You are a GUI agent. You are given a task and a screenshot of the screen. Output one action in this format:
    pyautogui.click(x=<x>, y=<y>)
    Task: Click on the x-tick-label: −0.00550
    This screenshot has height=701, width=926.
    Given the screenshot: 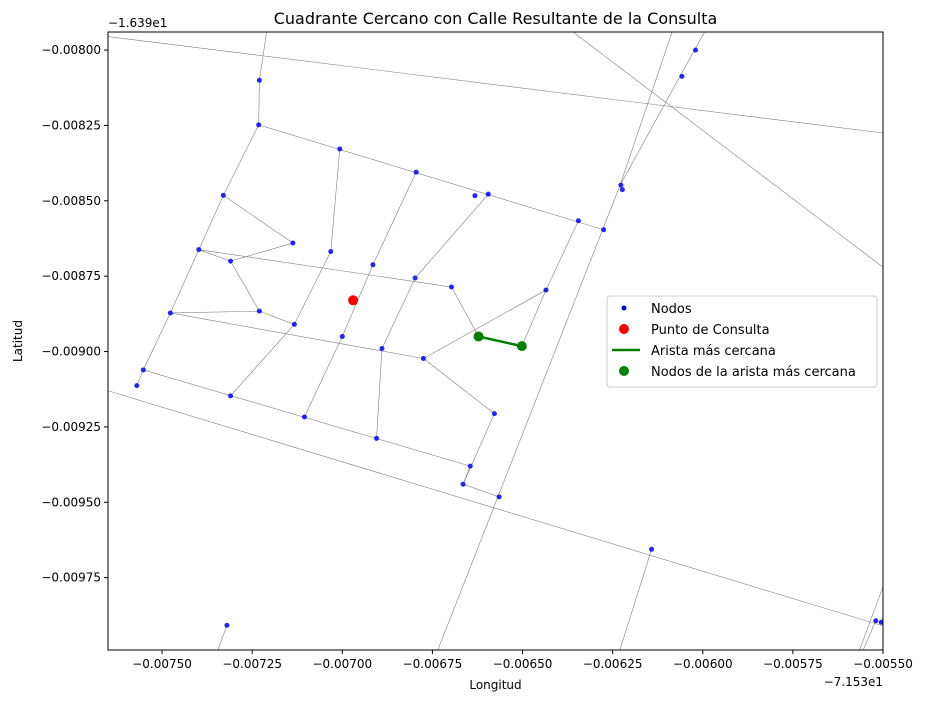 What is the action you would take?
    pyautogui.click(x=883, y=664)
    